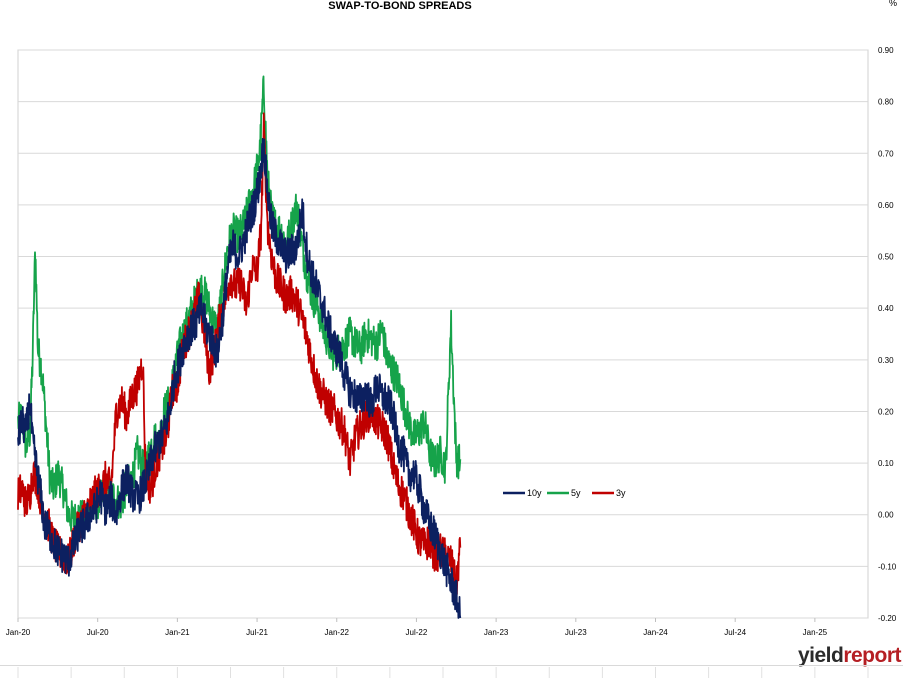 The height and width of the screenshot is (678, 903). What do you see at coordinates (892, 4) in the screenshot?
I see `unit-label: %` at bounding box center [892, 4].